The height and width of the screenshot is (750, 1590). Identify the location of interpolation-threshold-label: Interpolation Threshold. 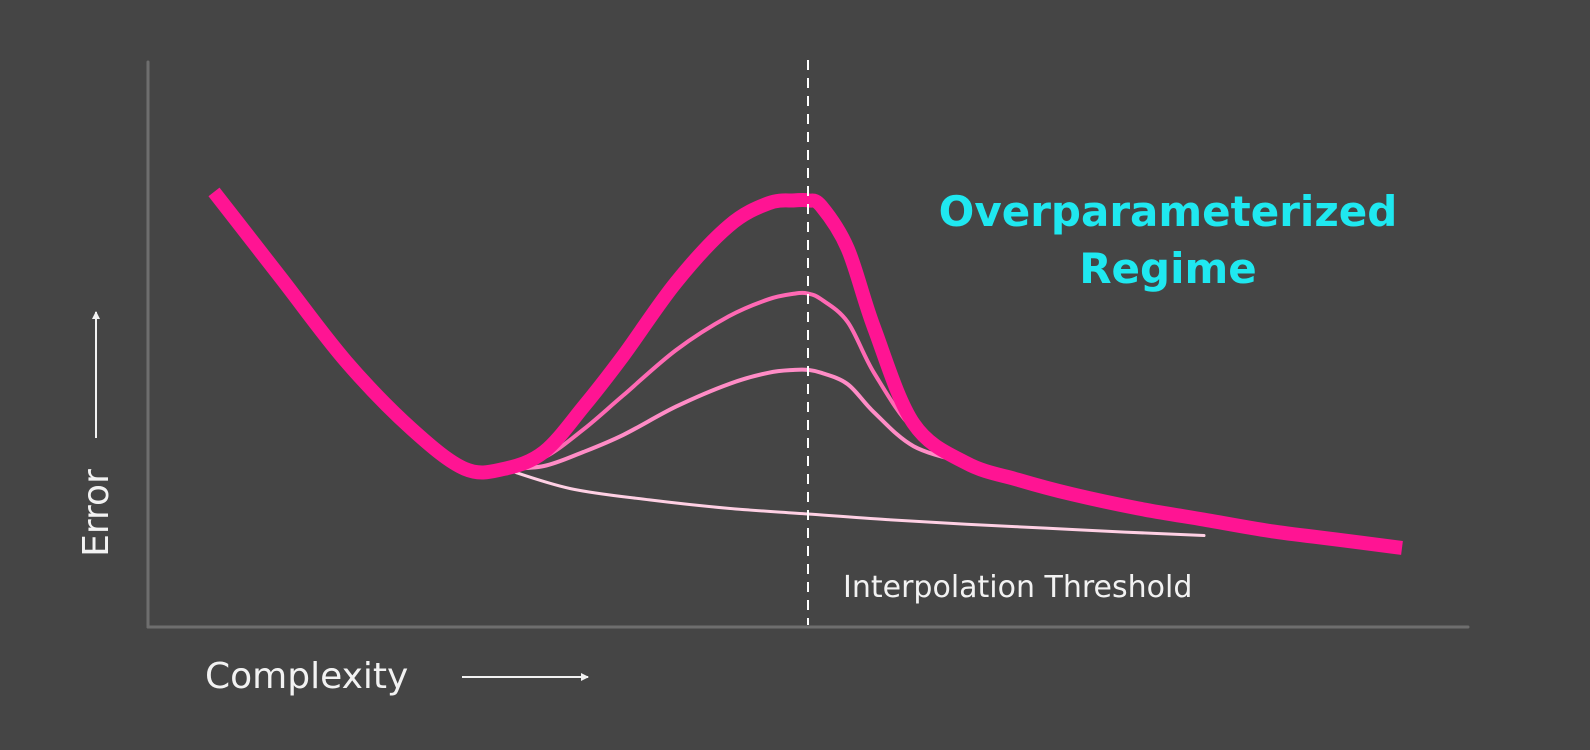
(1017, 587).